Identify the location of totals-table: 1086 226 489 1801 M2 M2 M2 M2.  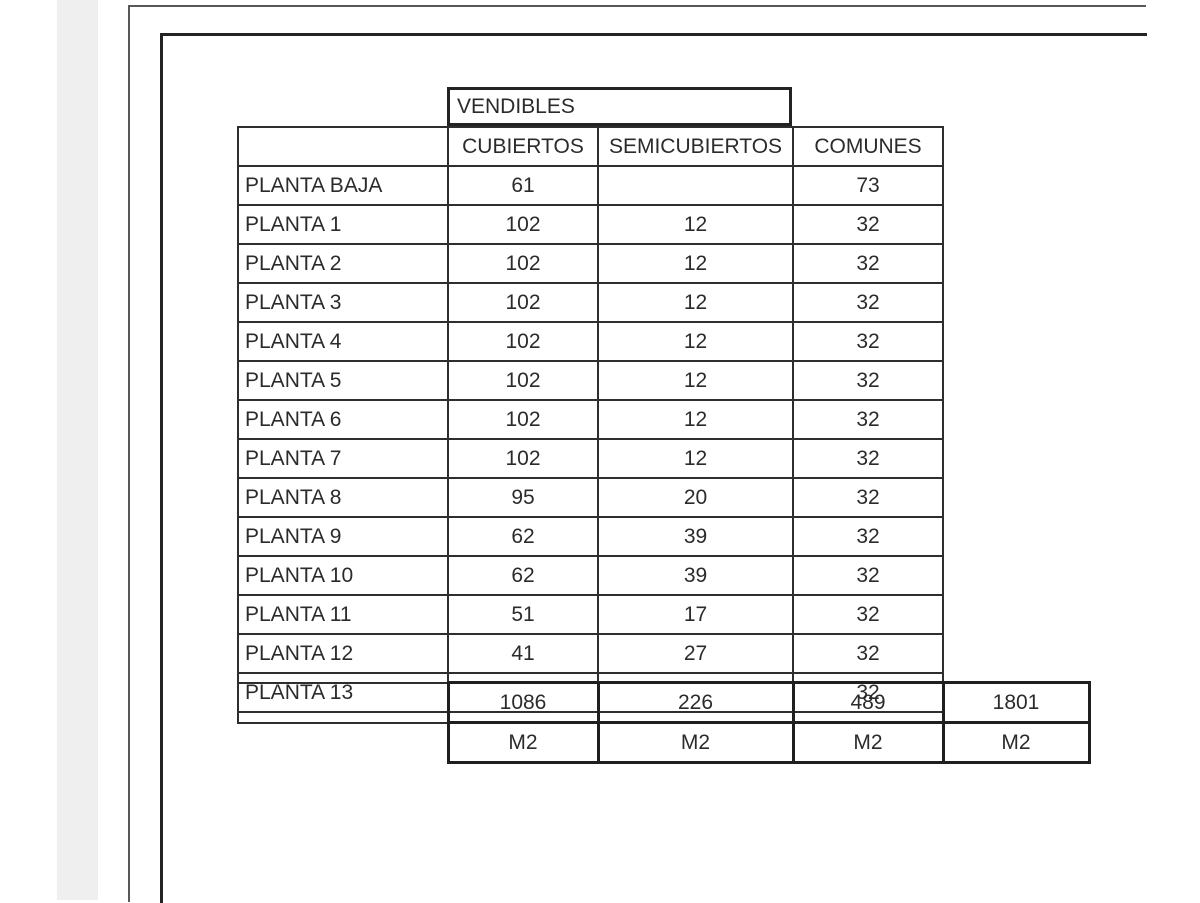
(664, 722).